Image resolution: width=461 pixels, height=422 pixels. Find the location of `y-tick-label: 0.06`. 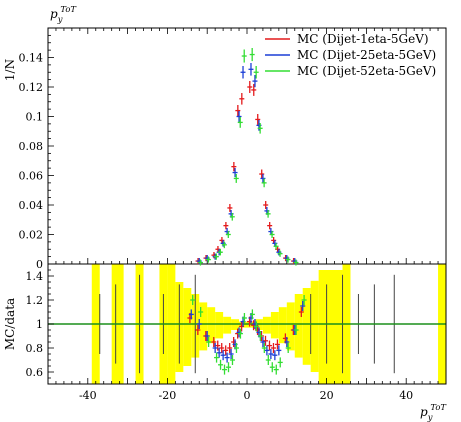

y-tick-label: 0.06 is located at coordinates (31, 176).